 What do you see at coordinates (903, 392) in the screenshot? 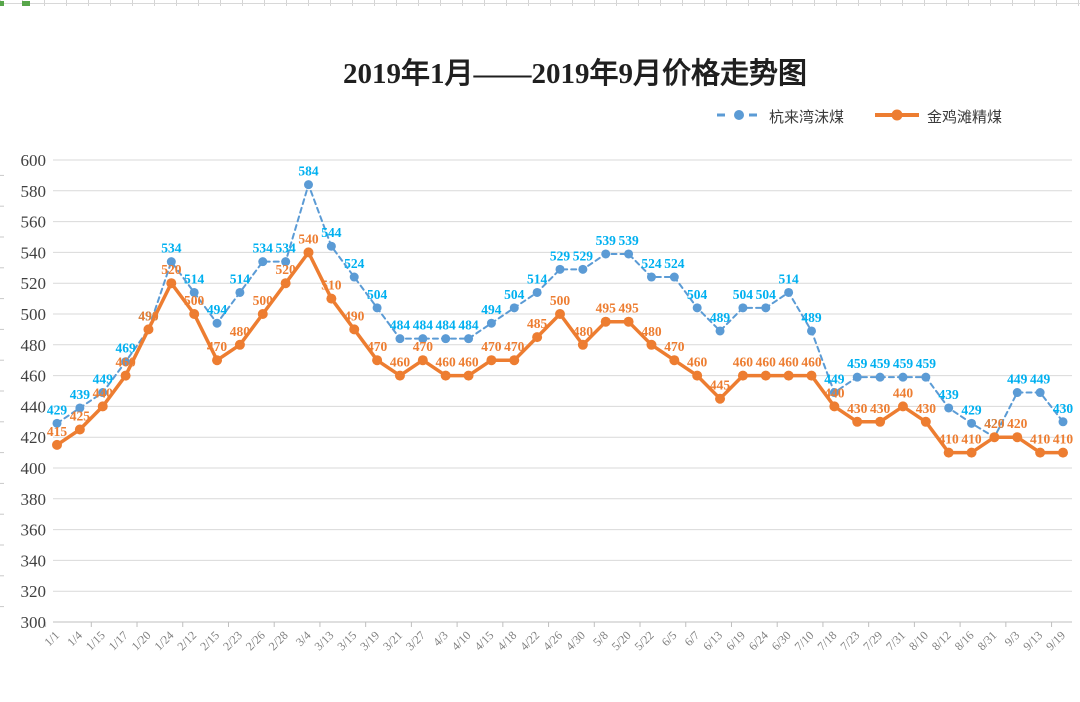
I see `data-label: 440` at bounding box center [903, 392].